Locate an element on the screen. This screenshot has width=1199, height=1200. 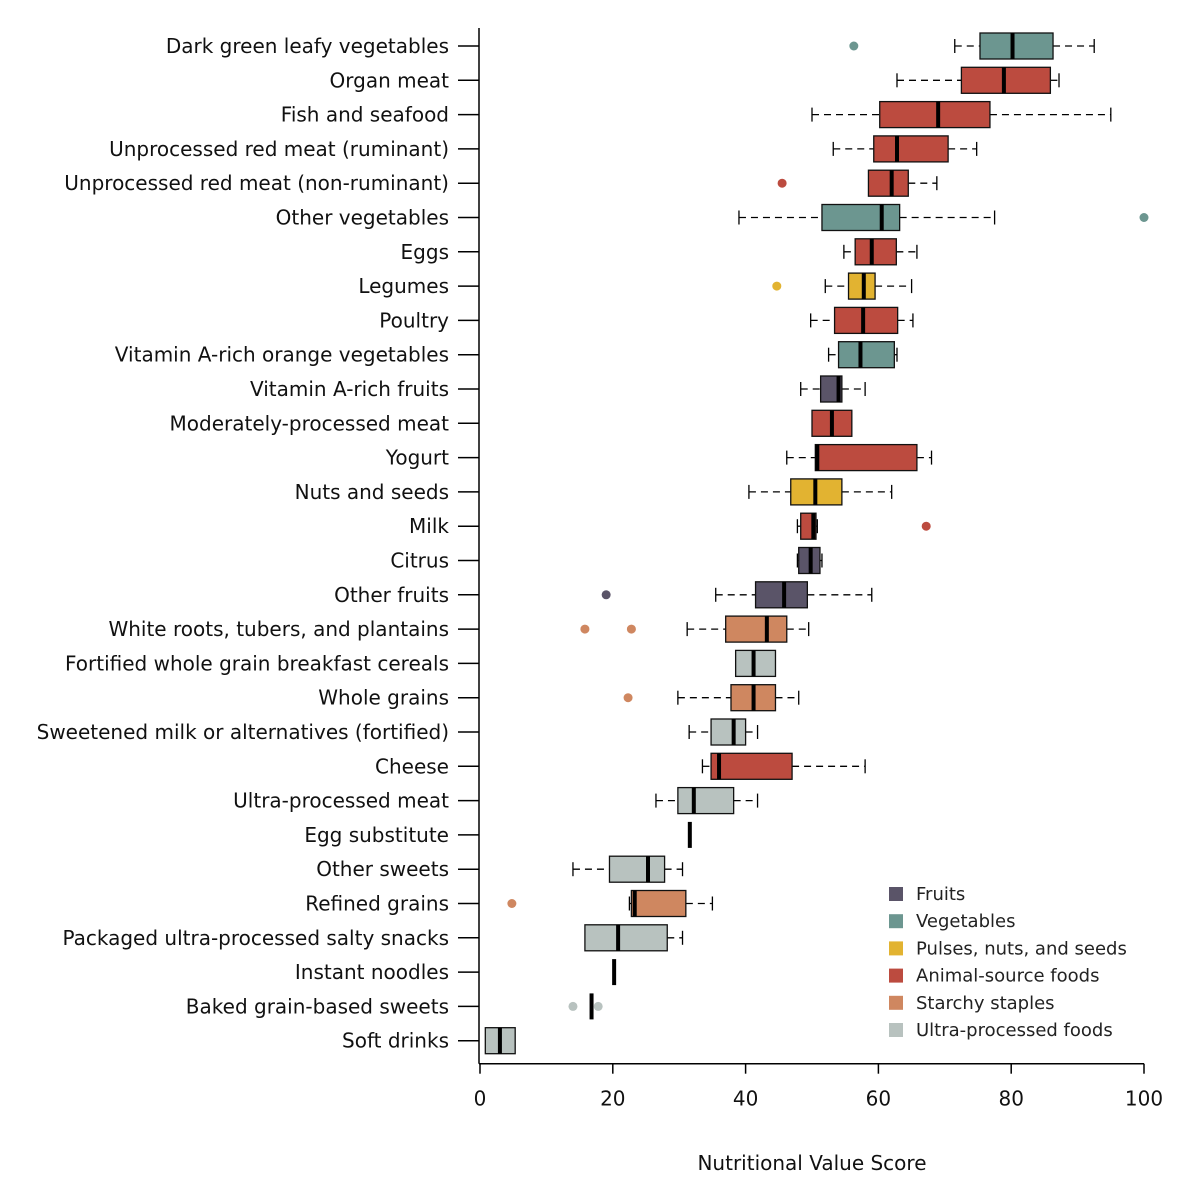
category-label: Legumes is located at coordinates (403, 286).